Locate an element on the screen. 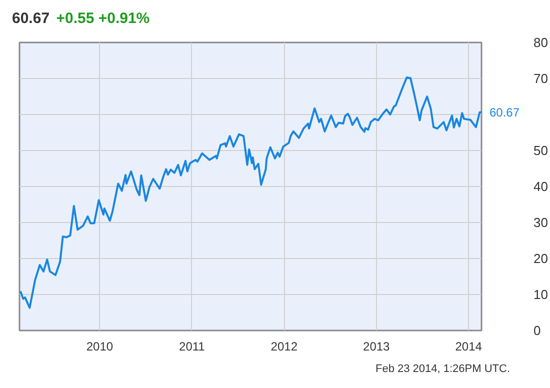 Image resolution: width=550 pixels, height=388 pixels. chart-title: 60.67 is located at coordinates (31, 18).